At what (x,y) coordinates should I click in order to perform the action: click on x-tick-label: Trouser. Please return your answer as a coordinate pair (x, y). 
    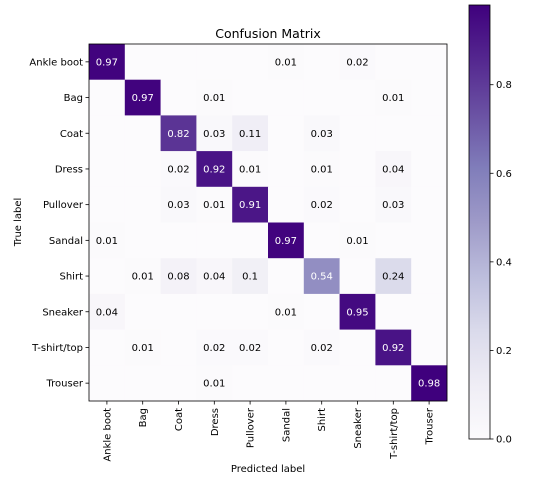
    Looking at the image, I should click on (430, 426).